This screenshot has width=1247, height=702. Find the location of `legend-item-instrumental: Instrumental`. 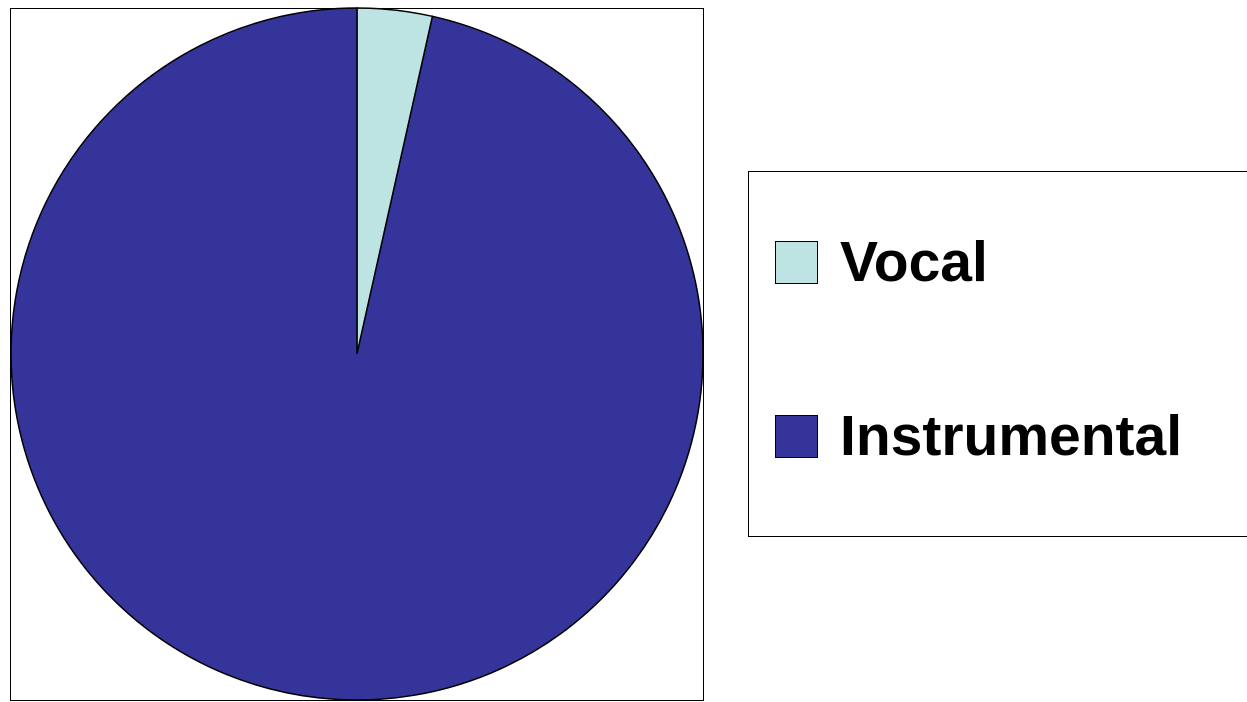

legend-item-instrumental: Instrumental is located at coordinates (978, 436).